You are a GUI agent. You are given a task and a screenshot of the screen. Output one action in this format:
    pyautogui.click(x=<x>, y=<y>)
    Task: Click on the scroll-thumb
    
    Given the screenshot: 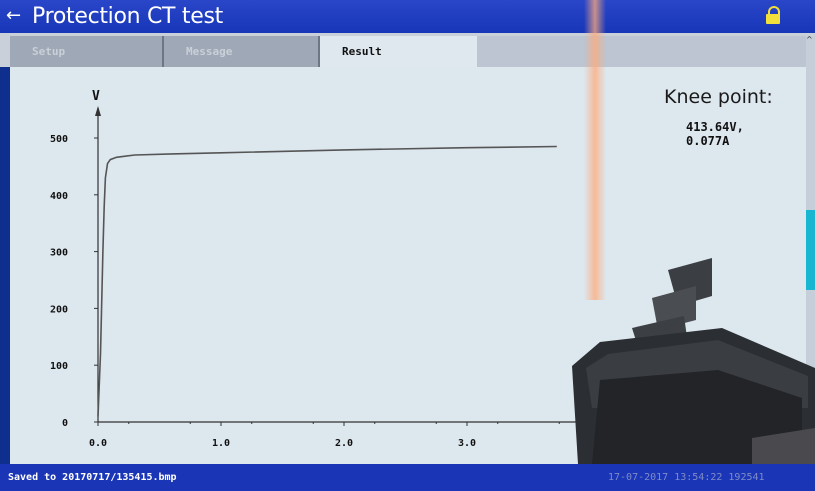 What is the action you would take?
    pyautogui.click(x=810, y=250)
    